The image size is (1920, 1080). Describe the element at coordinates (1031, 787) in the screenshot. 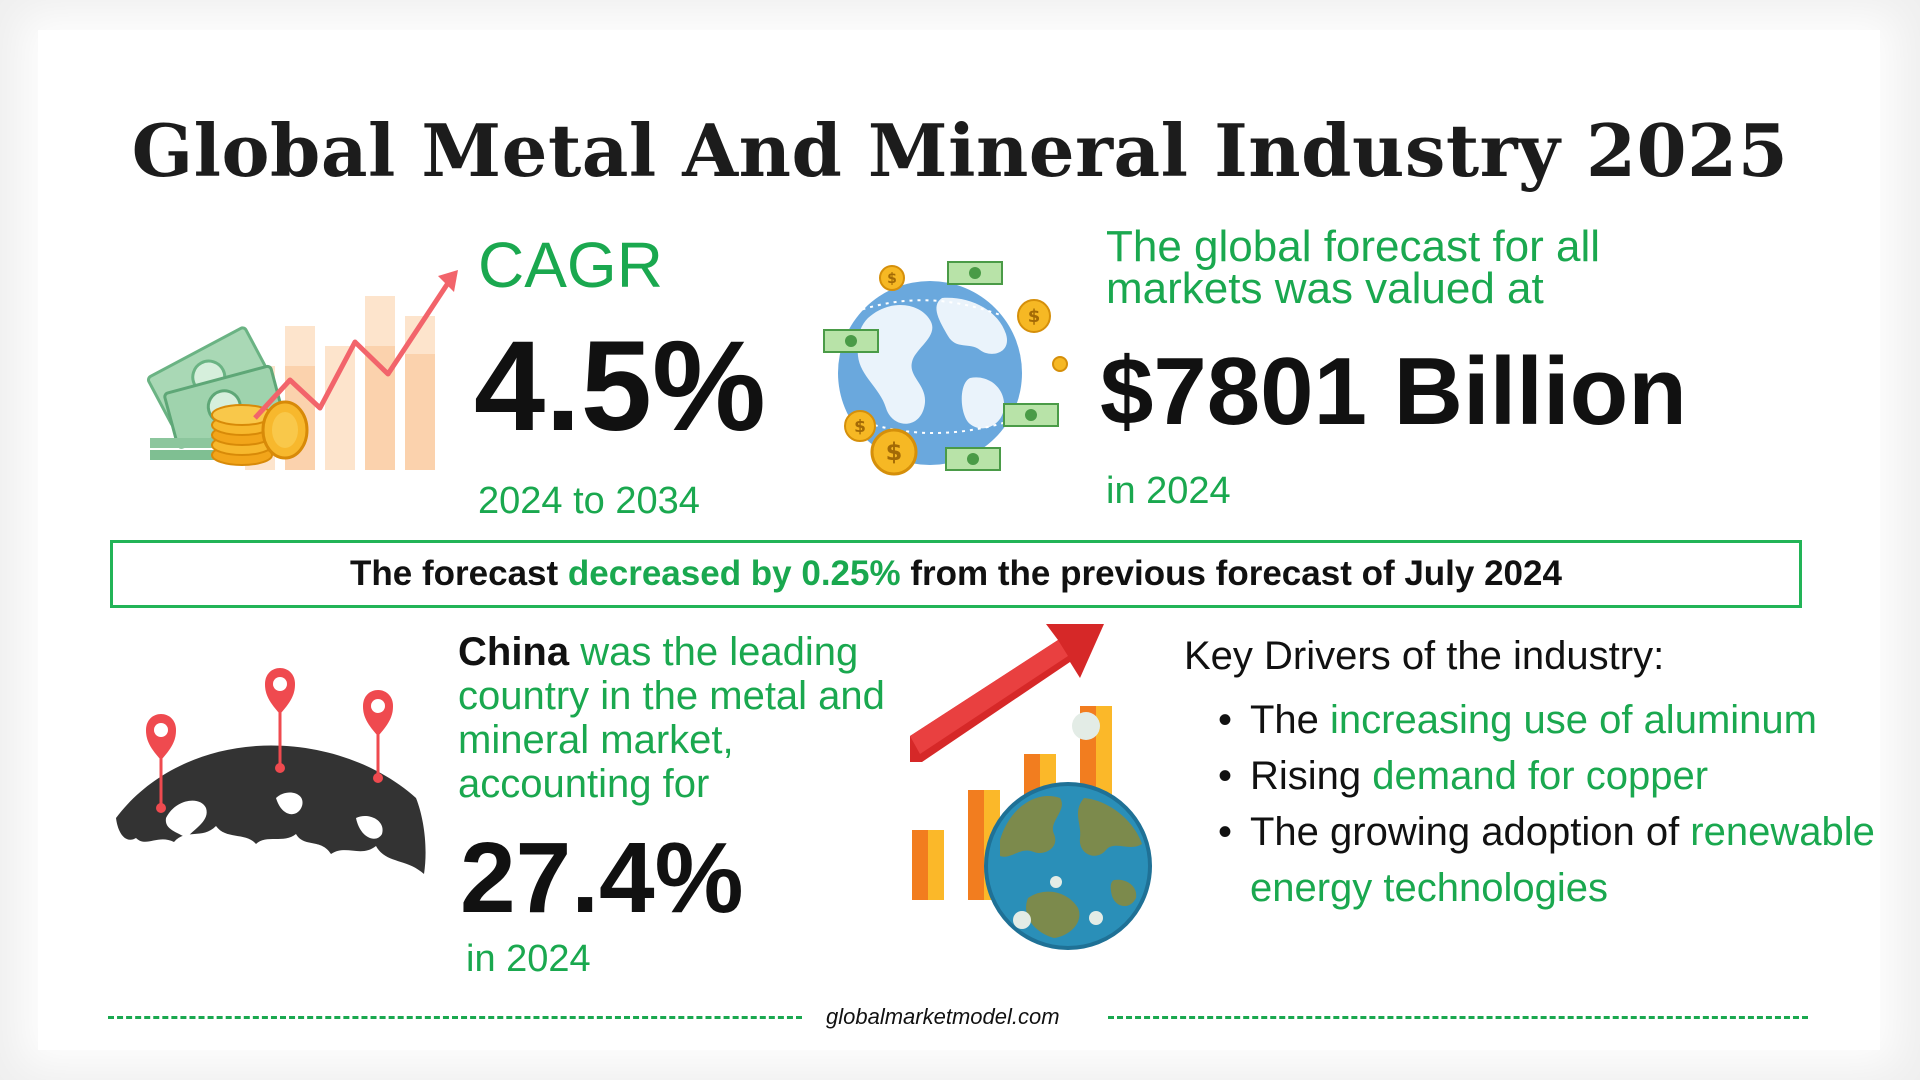

I see `earth-growth-icon` at that location.